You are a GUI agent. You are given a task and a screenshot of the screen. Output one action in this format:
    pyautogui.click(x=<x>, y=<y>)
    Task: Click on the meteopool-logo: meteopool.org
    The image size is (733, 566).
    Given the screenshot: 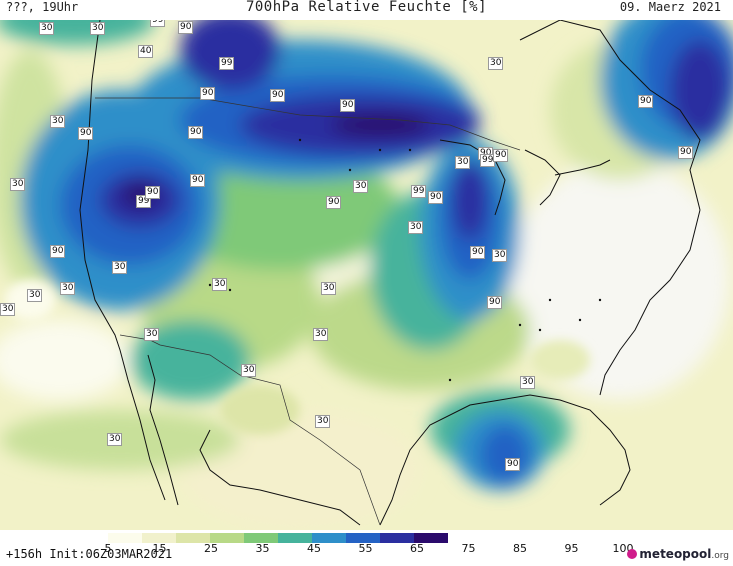 What is the action you would take?
    pyautogui.click(x=678, y=554)
    